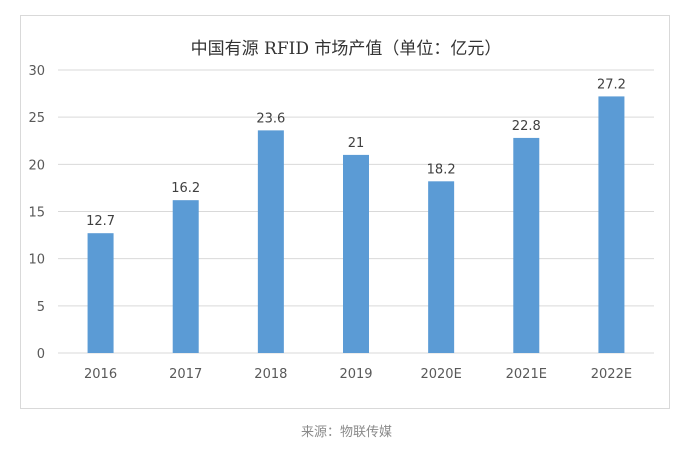 This screenshot has height=456, width=693. Describe the element at coordinates (100, 374) in the screenshot. I see `x-tick-label: 2016` at that location.